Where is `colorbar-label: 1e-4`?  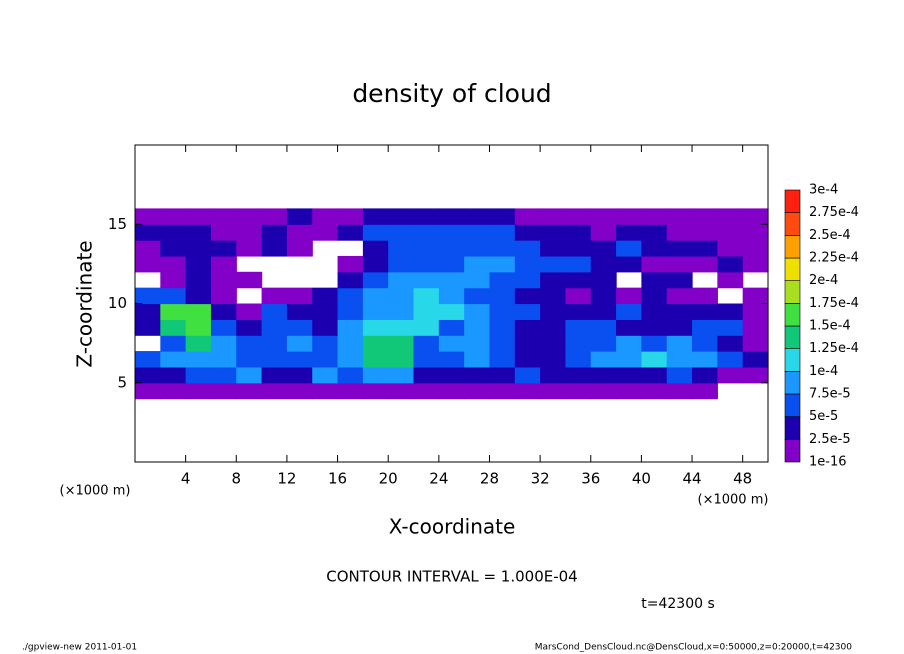 colorbar-label: 1e-4 is located at coordinates (823, 371).